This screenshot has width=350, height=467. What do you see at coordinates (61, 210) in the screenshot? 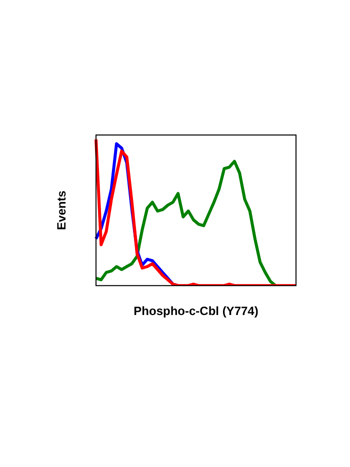
I see `y-axis-title: Events` at bounding box center [61, 210].